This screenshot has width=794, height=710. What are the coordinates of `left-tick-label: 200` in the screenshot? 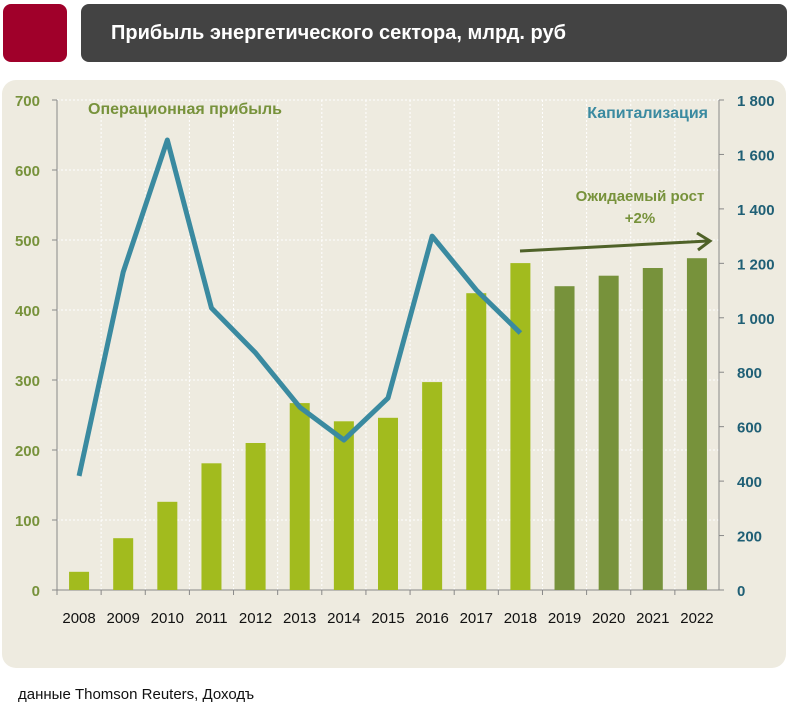 It's located at (27, 451).